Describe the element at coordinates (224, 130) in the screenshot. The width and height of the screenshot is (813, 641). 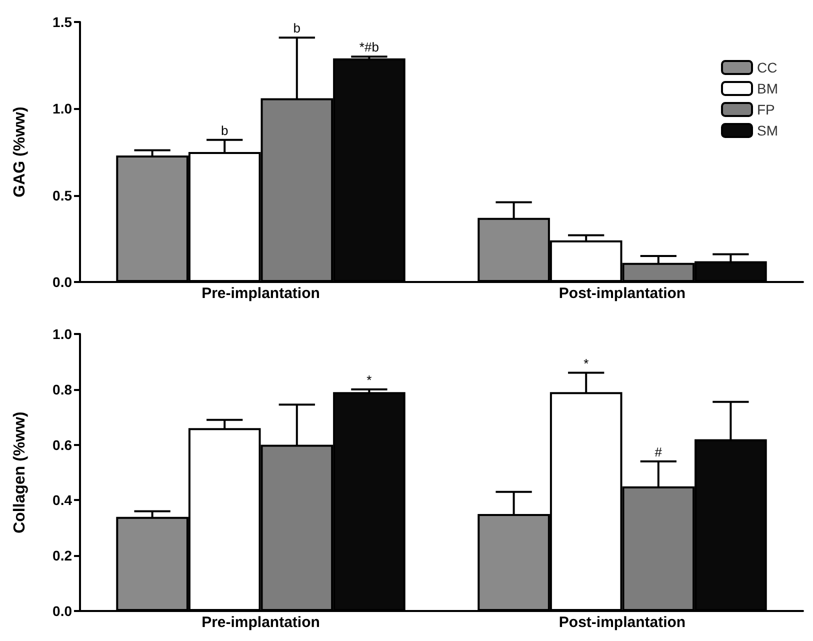
I see `data-label: b` at that location.